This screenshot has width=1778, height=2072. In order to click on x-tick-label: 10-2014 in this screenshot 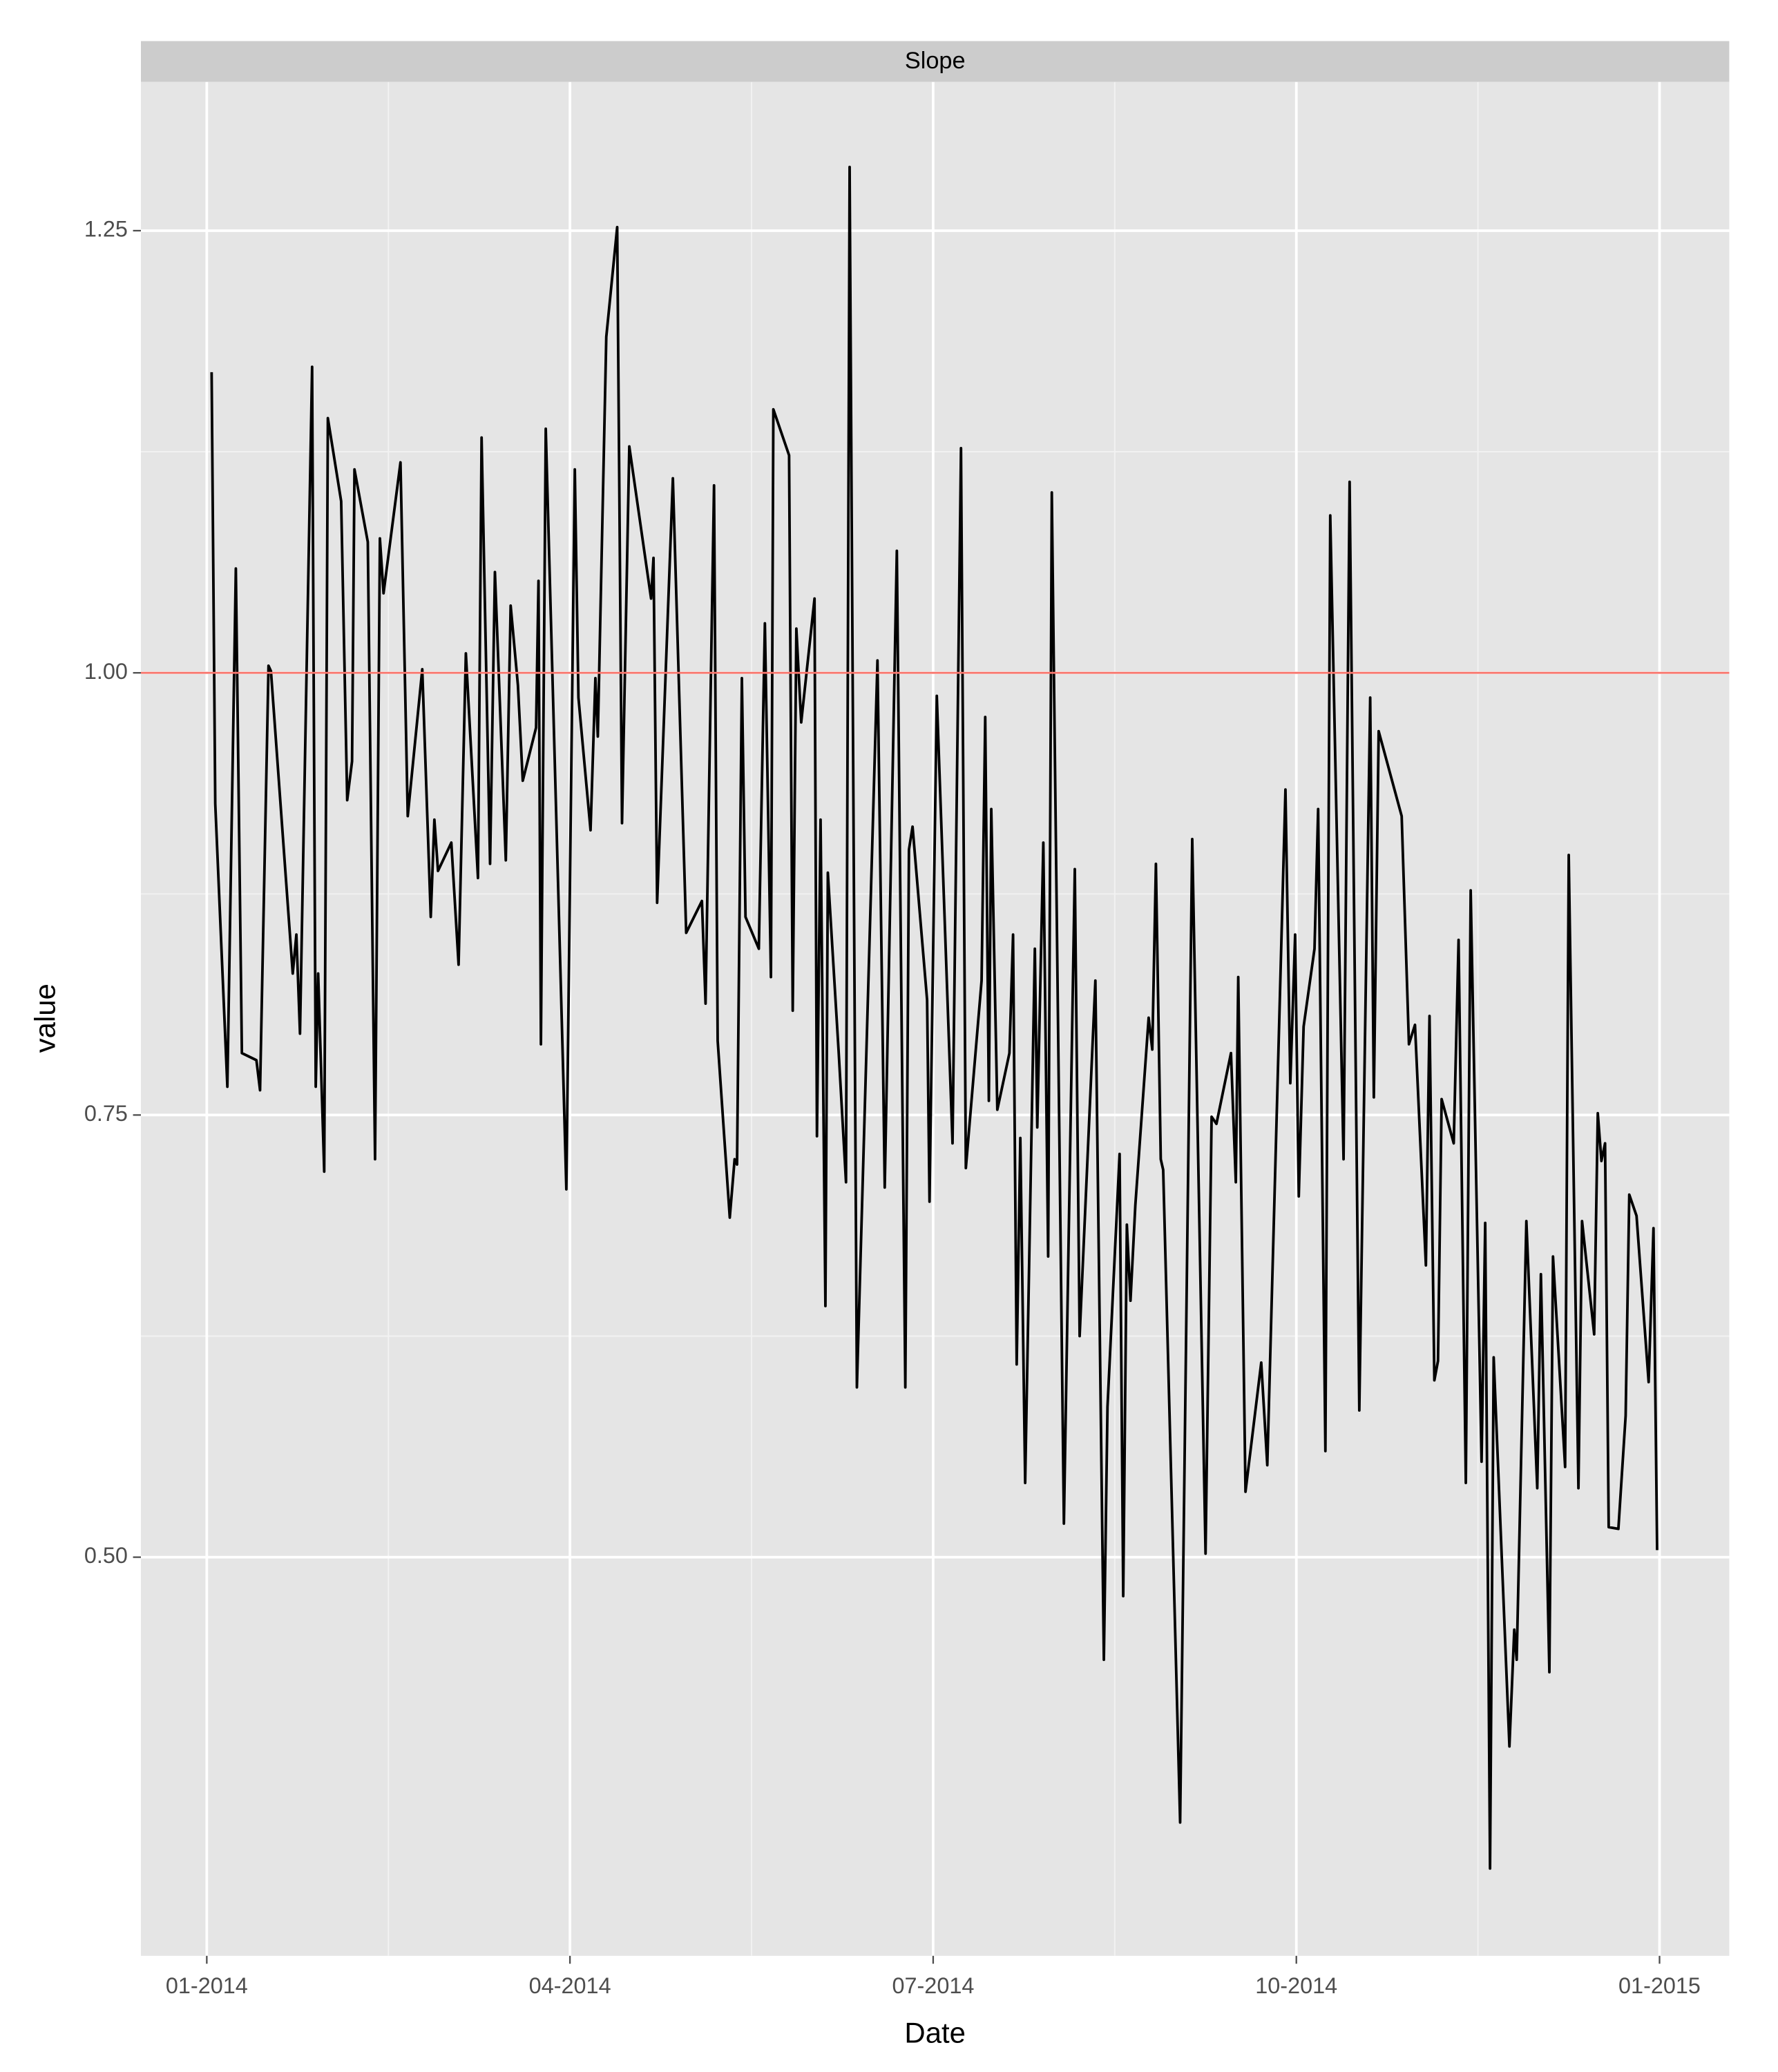, I will do `click(1296, 1985)`.